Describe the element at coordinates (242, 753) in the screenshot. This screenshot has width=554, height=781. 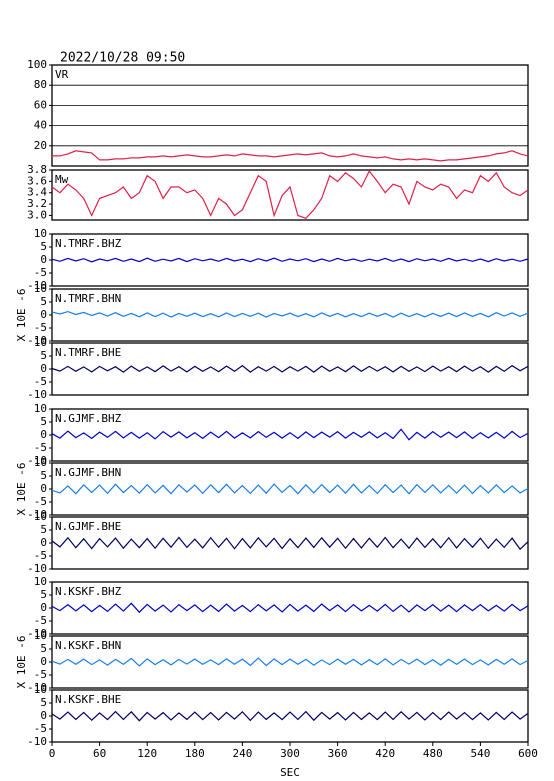
I see `x-tick-label: 240` at that location.